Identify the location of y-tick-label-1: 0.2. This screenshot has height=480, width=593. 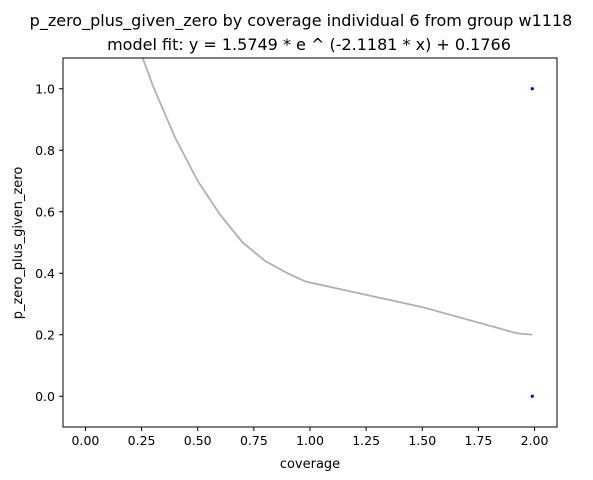
(45, 334).